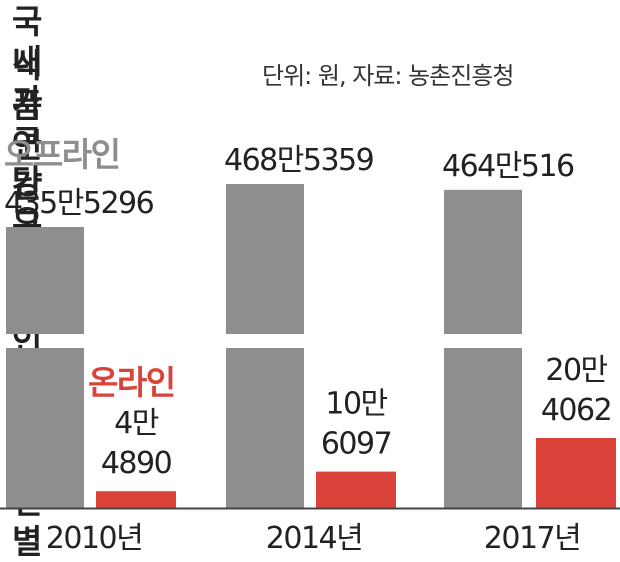 The width and height of the screenshot is (620, 562). What do you see at coordinates (388, 76) in the screenshot?
I see `unit-source-note: 단위: 원, 자료: 농촌진흥청` at bounding box center [388, 76].